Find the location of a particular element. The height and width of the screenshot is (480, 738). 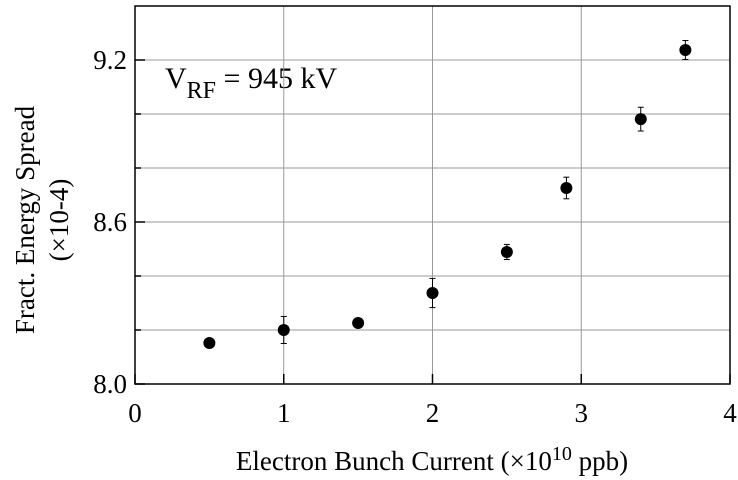

annotation: VRF = 945 kV is located at coordinates (251, 83).